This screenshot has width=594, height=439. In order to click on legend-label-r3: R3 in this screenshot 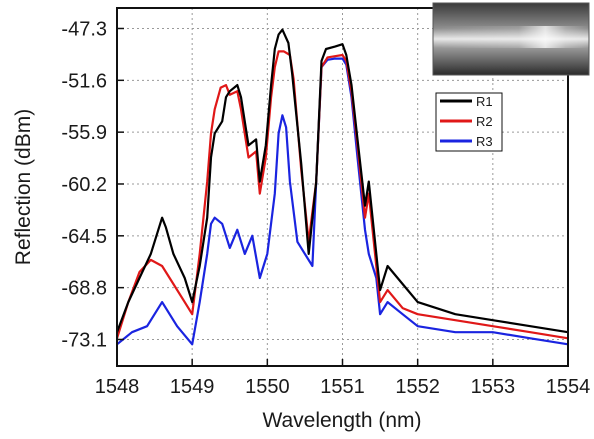, I will do `click(484, 141)`.